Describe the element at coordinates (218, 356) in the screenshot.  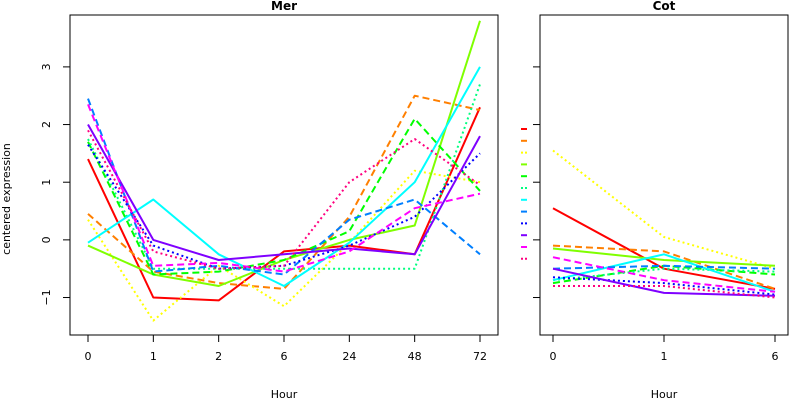
I see `x-tick-label-mer: 2` at that location.